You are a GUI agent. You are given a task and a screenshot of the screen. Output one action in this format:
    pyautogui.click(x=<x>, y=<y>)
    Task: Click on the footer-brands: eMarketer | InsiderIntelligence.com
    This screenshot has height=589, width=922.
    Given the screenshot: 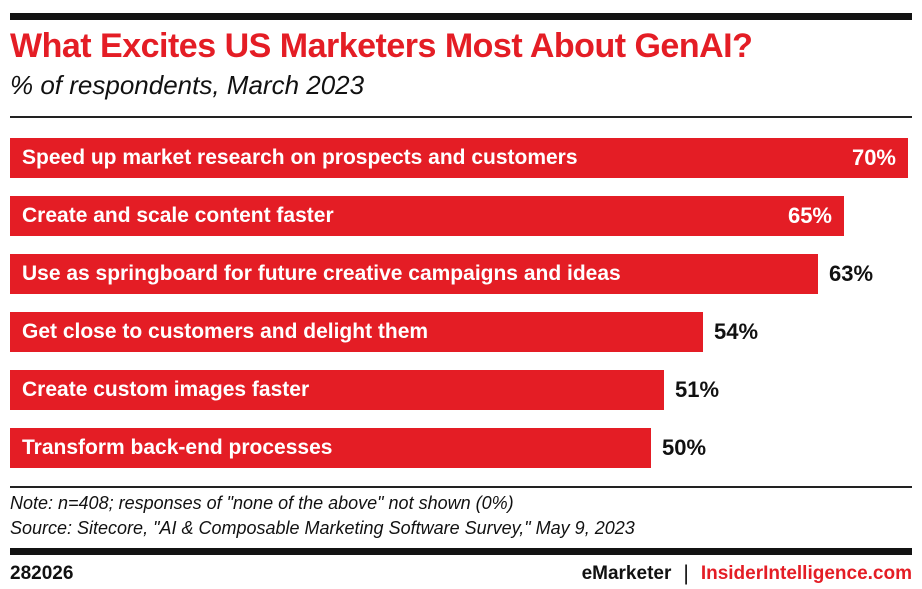 What is the action you would take?
    pyautogui.click(x=747, y=574)
    